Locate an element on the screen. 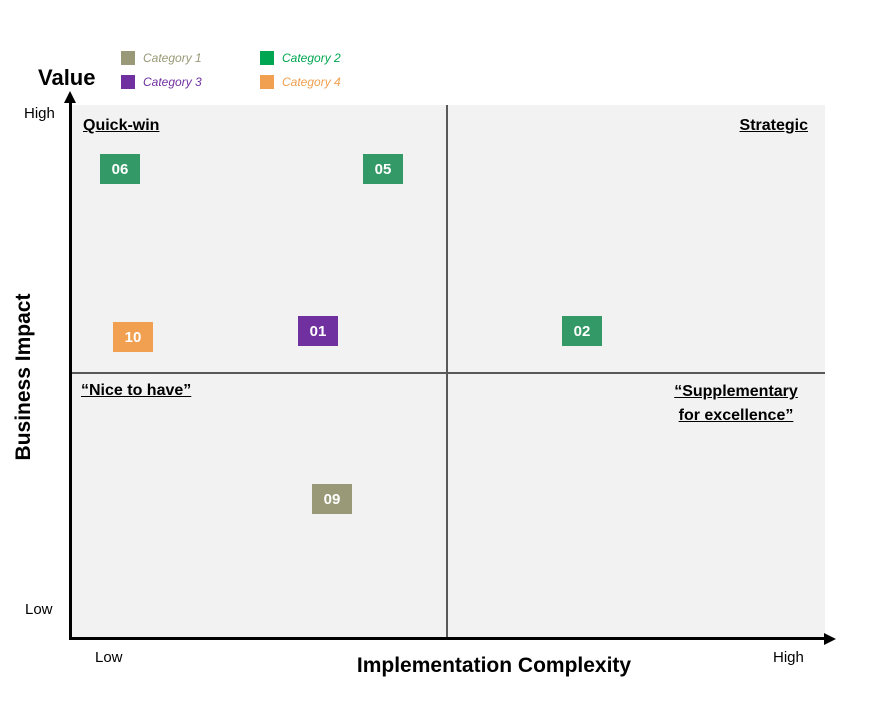 This screenshot has width=894, height=712. vertical-divider is located at coordinates (447, 371).